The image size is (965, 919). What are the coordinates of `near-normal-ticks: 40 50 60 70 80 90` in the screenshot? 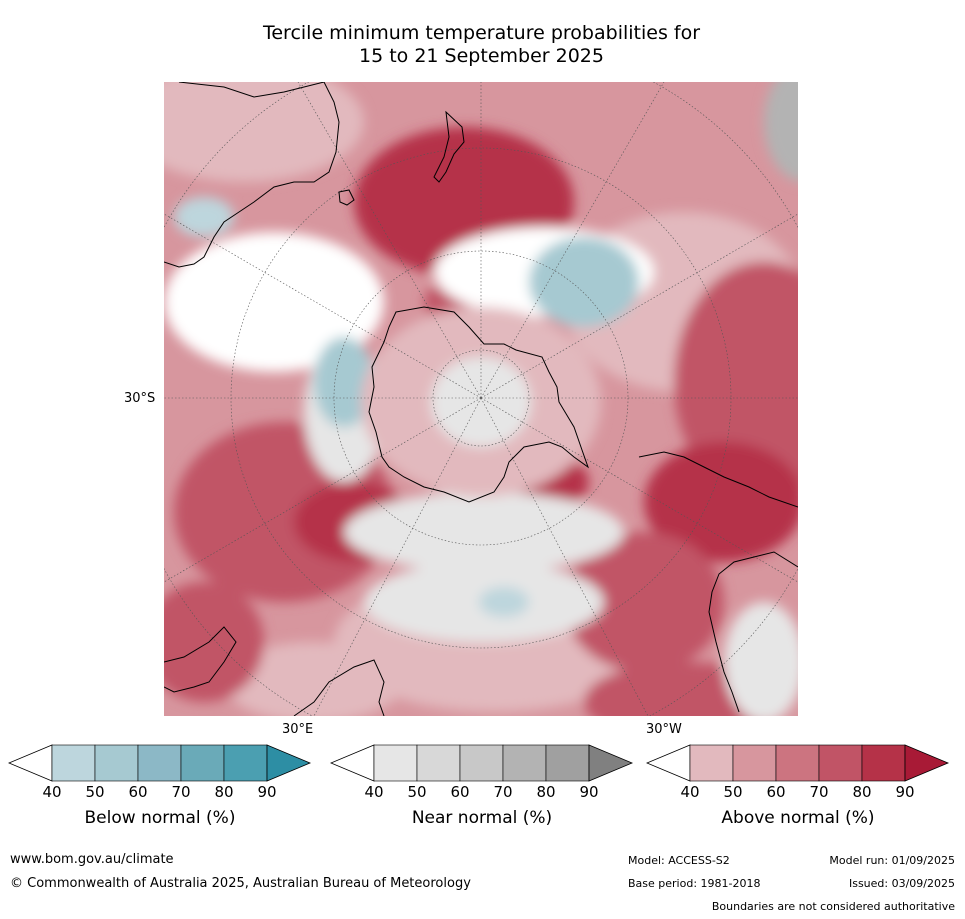 It's located at (481, 792).